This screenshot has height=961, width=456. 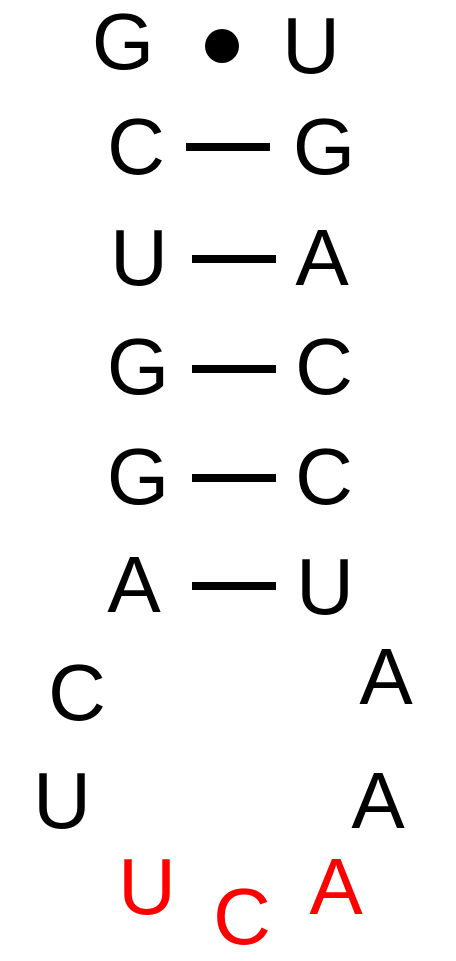 I want to click on loop-left-base-1: C, so click(x=77, y=692).